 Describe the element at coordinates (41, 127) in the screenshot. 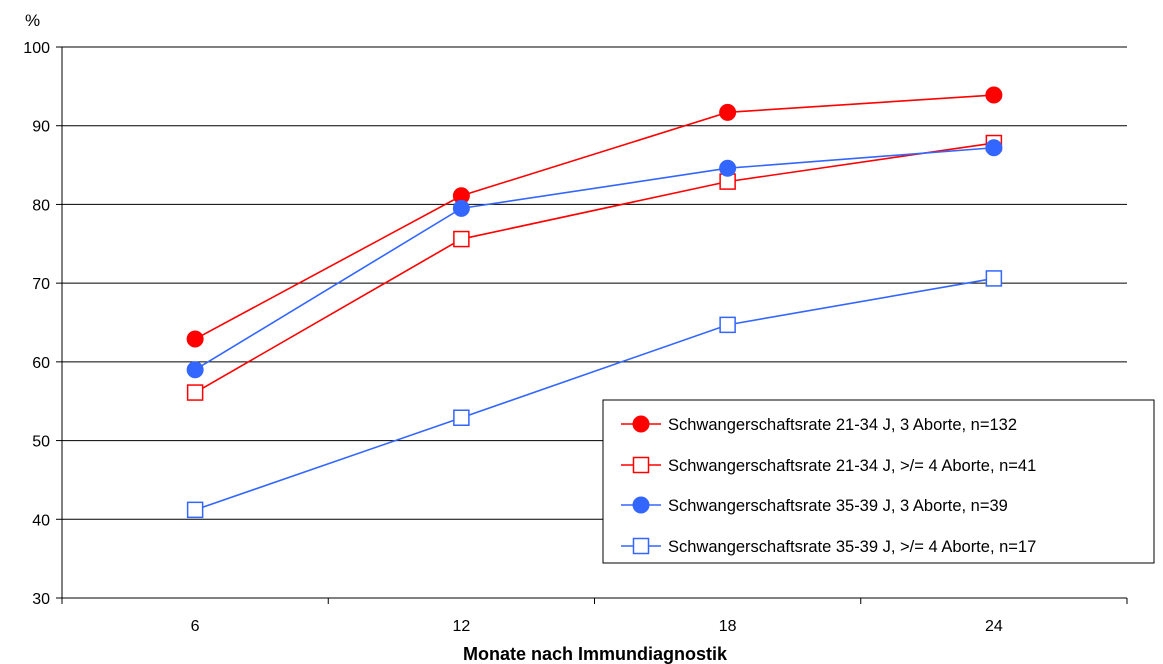

I see `y-tick-label: 90` at that location.